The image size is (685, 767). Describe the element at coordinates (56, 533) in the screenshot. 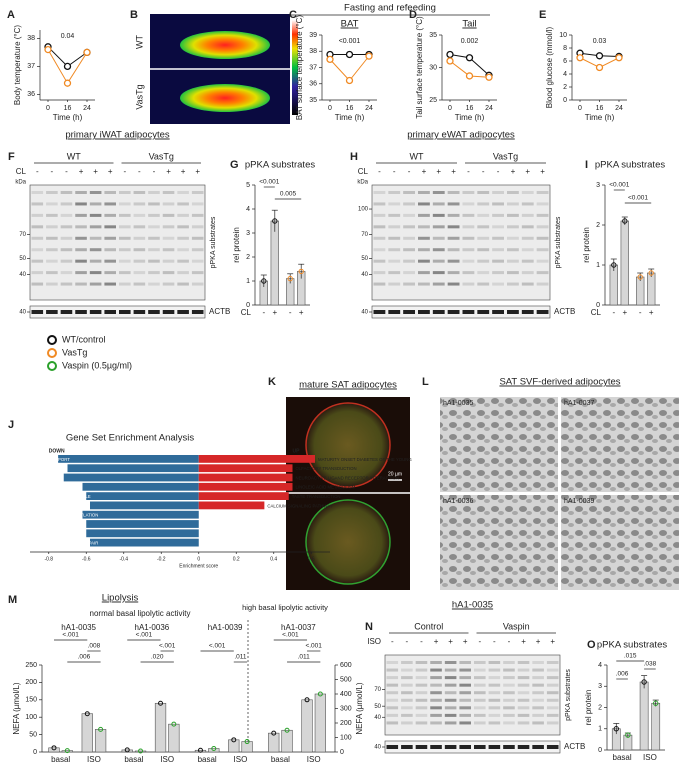

I see `bar-label: PARKINSONS DISEASE` at that location.